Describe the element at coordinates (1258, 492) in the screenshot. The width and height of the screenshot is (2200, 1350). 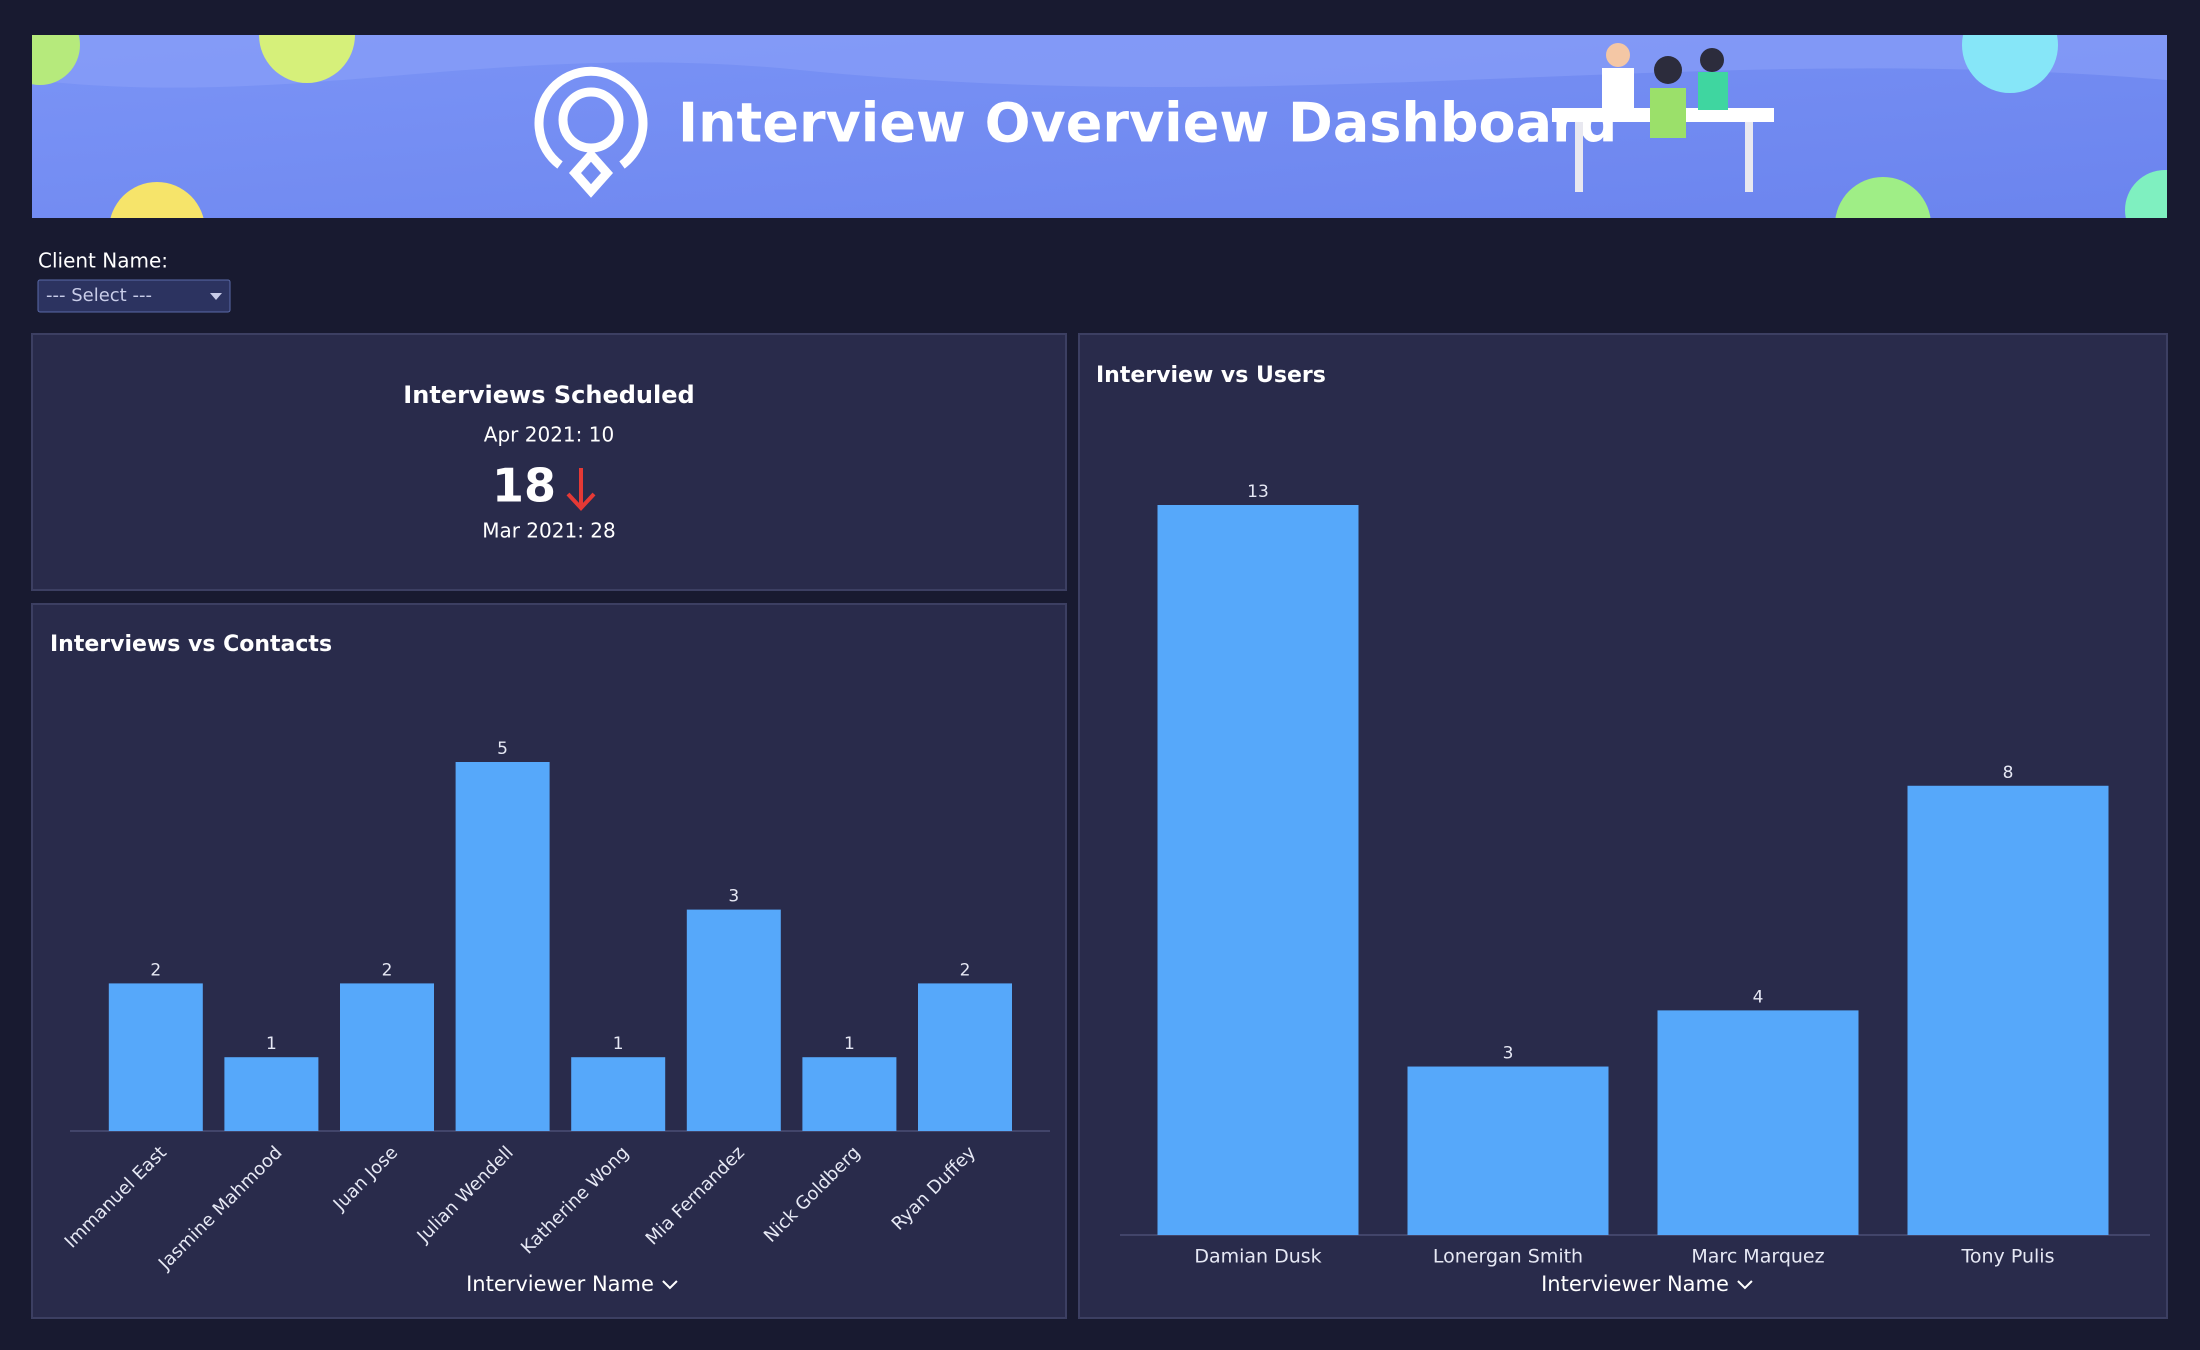
I see `value-label: 13` at that location.